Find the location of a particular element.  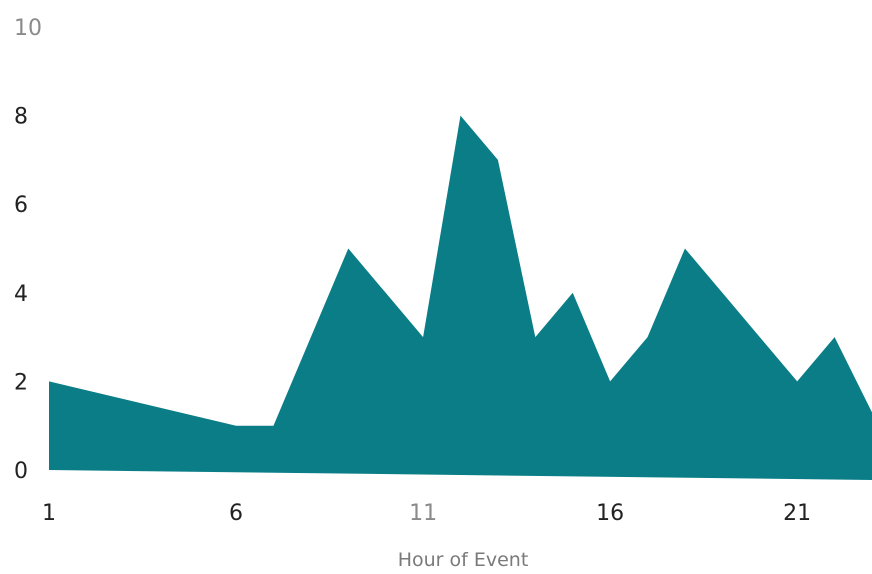

y-tick-label: 6 is located at coordinates (21, 205).